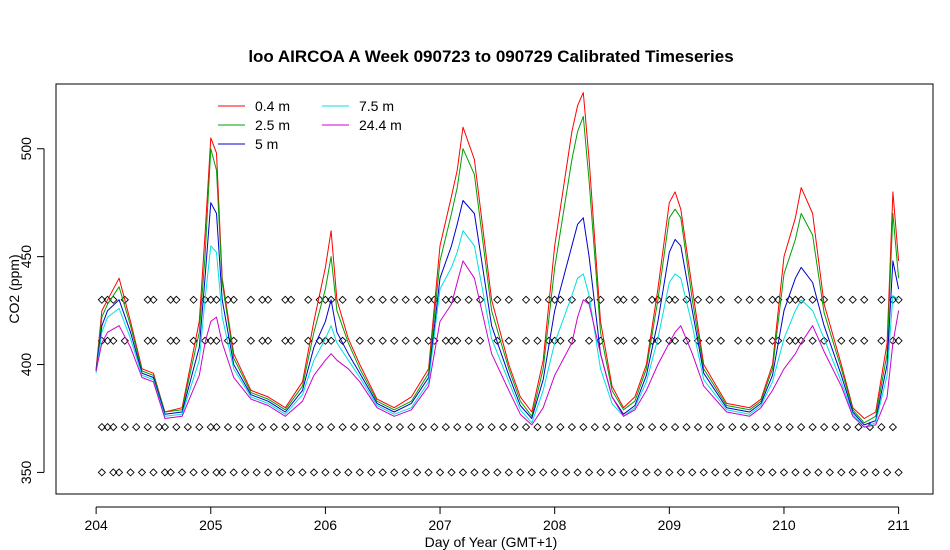  What do you see at coordinates (266, 144) in the screenshot?
I see `legend-label: 5 m` at bounding box center [266, 144].